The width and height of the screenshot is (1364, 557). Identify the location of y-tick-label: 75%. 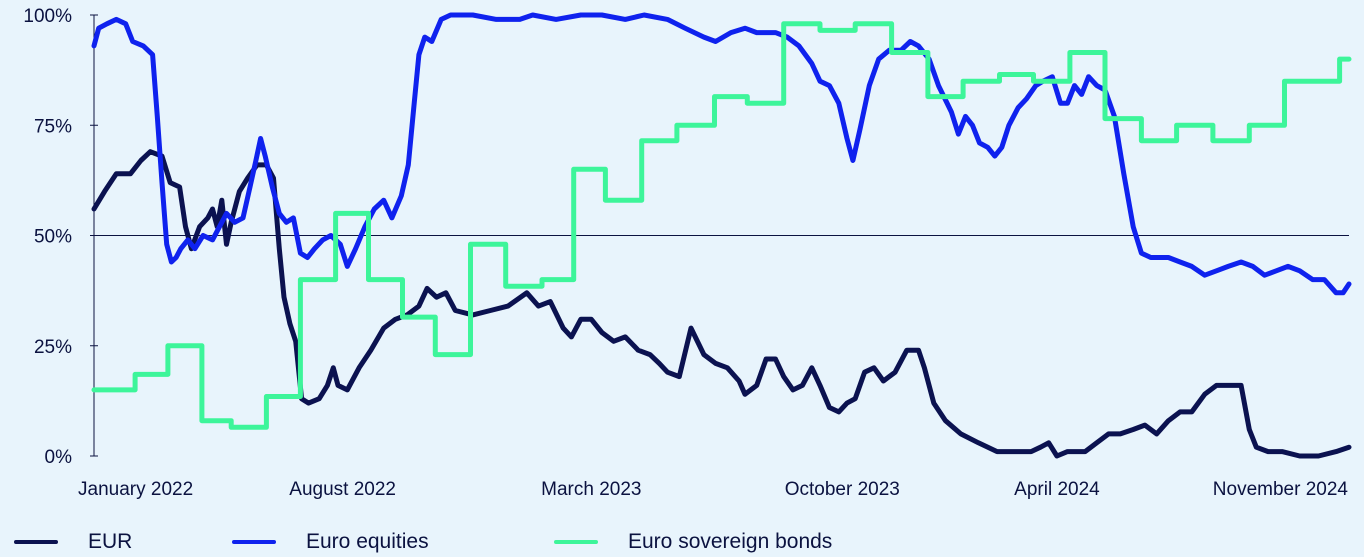
(53, 126).